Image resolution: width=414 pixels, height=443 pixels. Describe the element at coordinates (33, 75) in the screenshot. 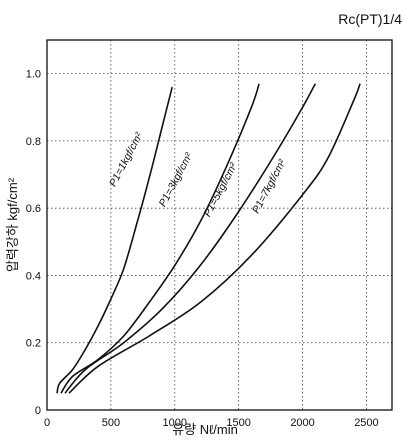

I see `y-tick-label: 1.0` at that location.